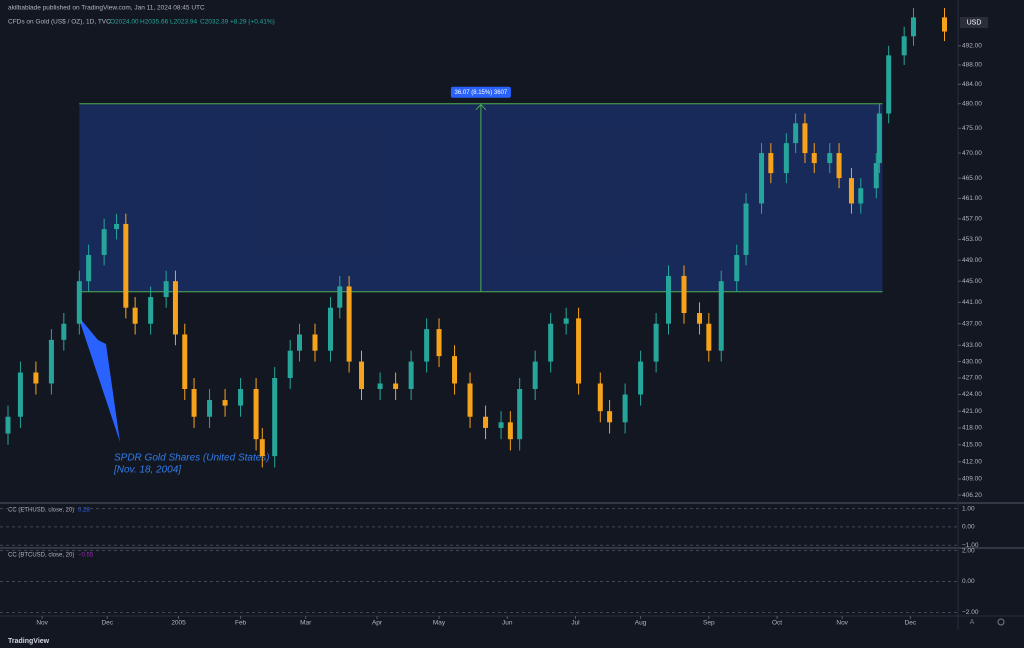 This screenshot has height=648, width=1024. Describe the element at coordinates (970, 612) in the screenshot. I see `pane-tick-label: −2.00` at that location.